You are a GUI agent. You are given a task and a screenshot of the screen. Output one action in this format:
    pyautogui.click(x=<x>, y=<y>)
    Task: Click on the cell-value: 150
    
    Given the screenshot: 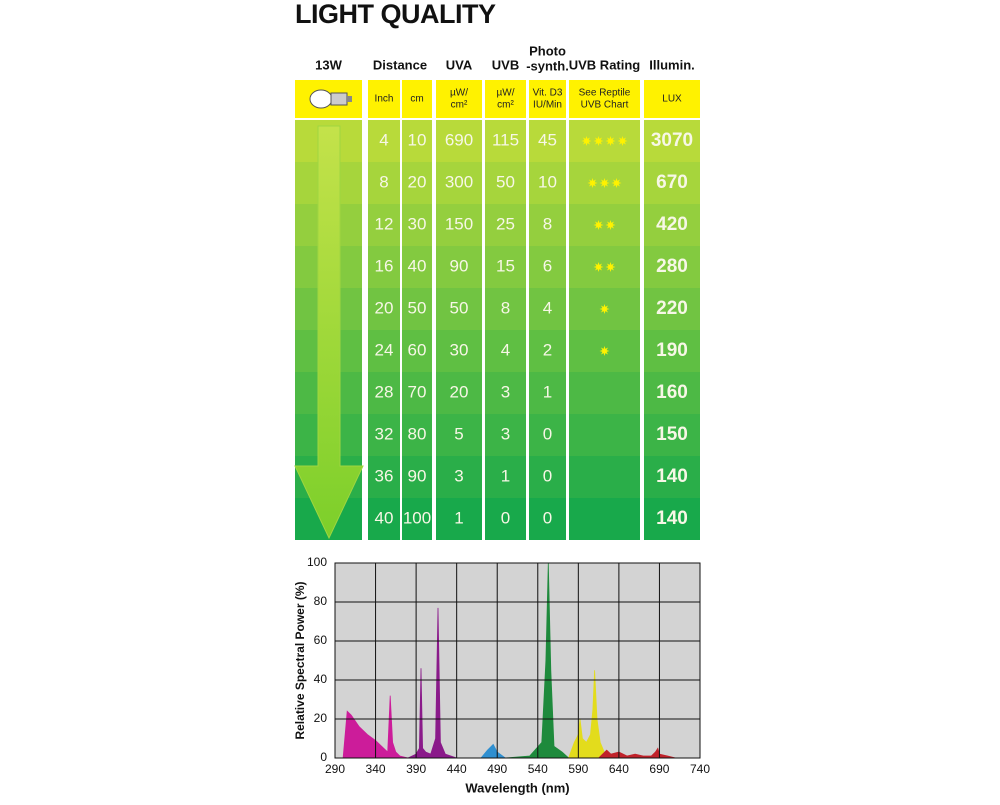 What is the action you would take?
    pyautogui.click(x=459, y=223)
    